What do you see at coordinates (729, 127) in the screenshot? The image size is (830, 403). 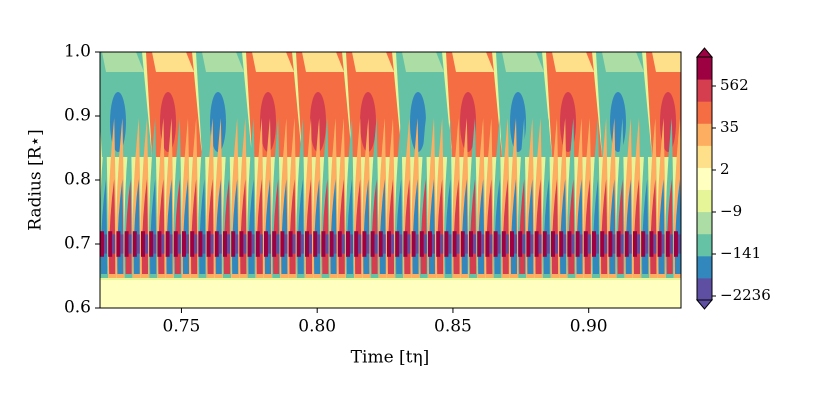 I see `colorbar-tick-label: 35` at bounding box center [729, 127].